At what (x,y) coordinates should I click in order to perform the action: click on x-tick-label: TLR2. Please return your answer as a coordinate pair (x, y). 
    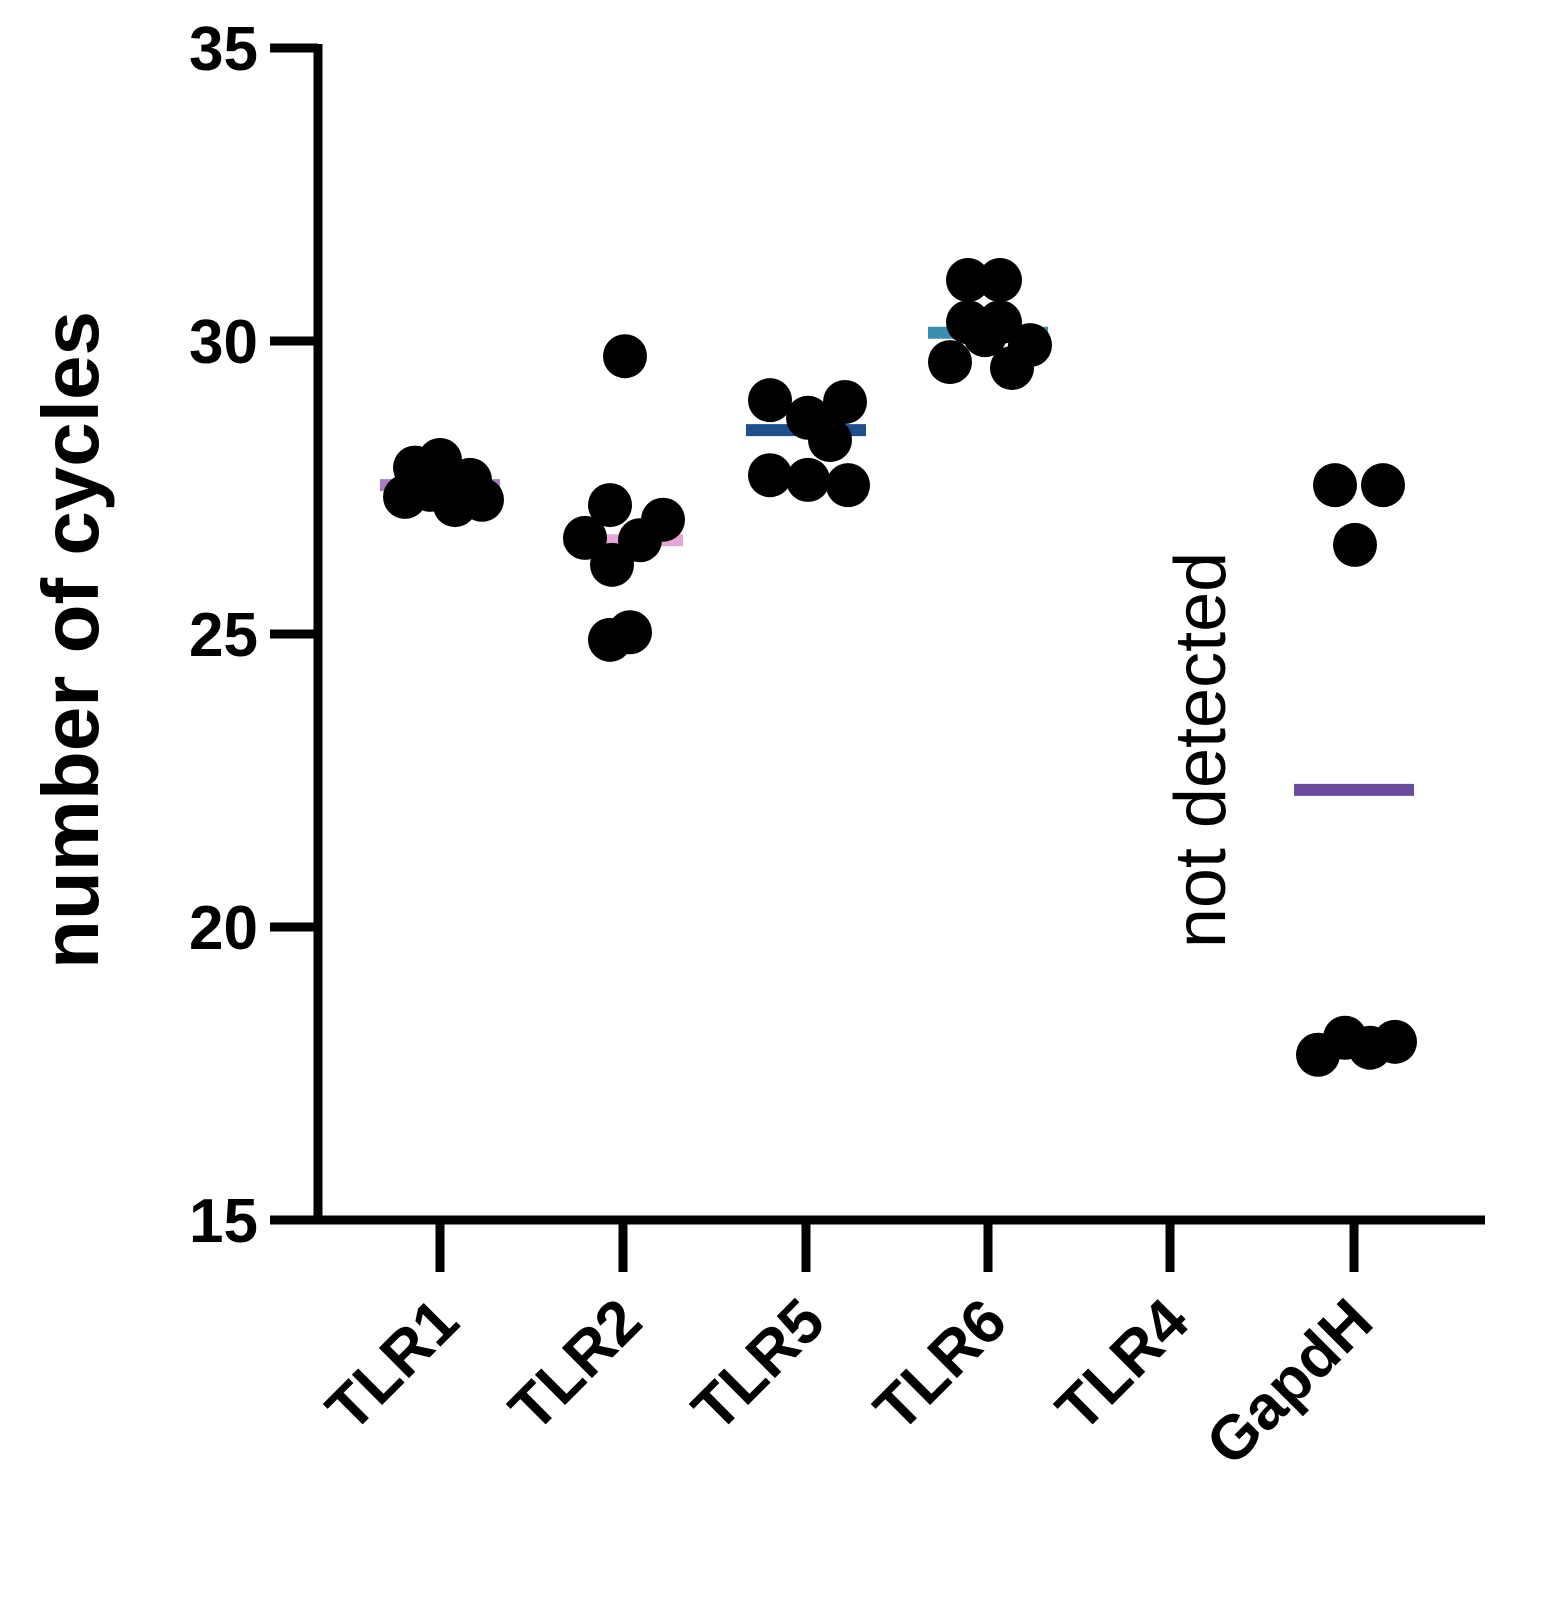
    Looking at the image, I should click on (576, 1365).